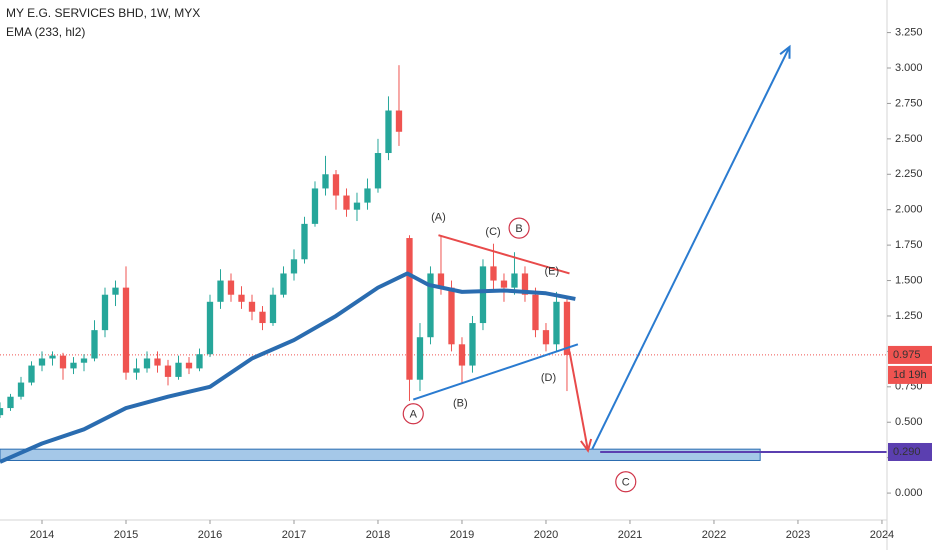 The width and height of the screenshot is (932, 550). What do you see at coordinates (907, 452) in the screenshot?
I see `level-label: 0.290` at bounding box center [907, 452].